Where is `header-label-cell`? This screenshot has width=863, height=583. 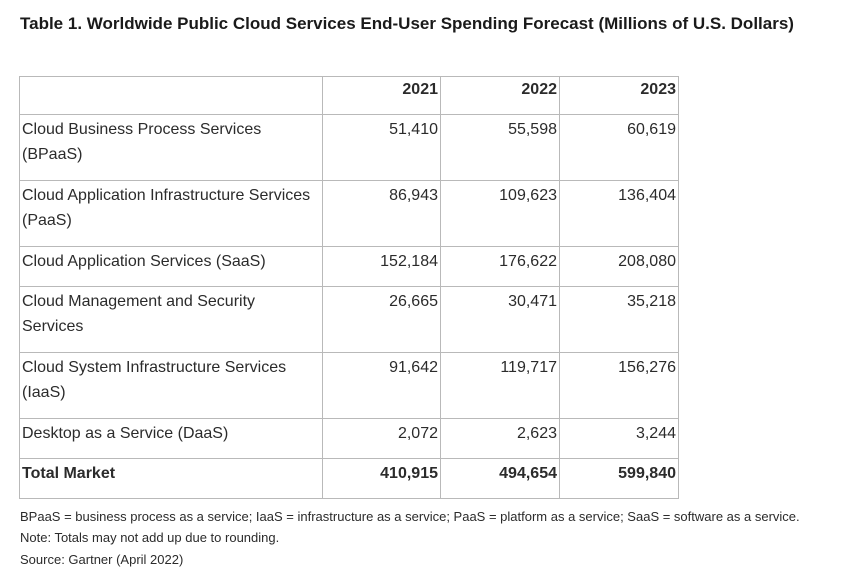 header-label-cell is located at coordinates (171, 95).